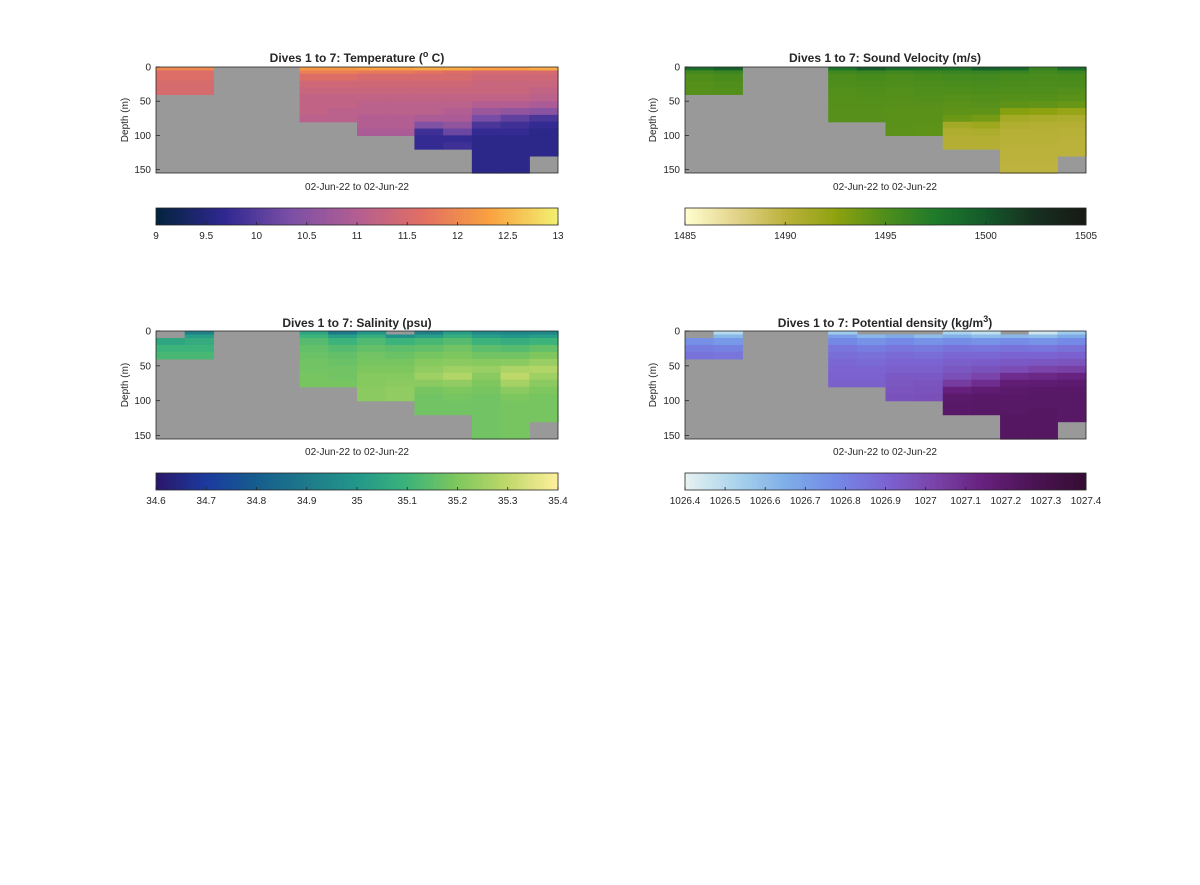  Describe the element at coordinates (142, 436) in the screenshot. I see `y-tick-label: 150` at that location.